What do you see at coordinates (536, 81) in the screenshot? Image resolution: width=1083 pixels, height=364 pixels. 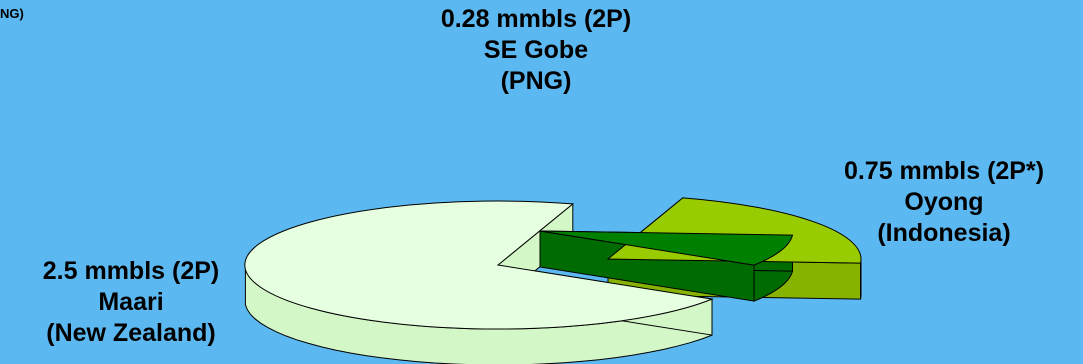 I see `slice-label-se-gobe-country: (PNG)` at bounding box center [536, 81].